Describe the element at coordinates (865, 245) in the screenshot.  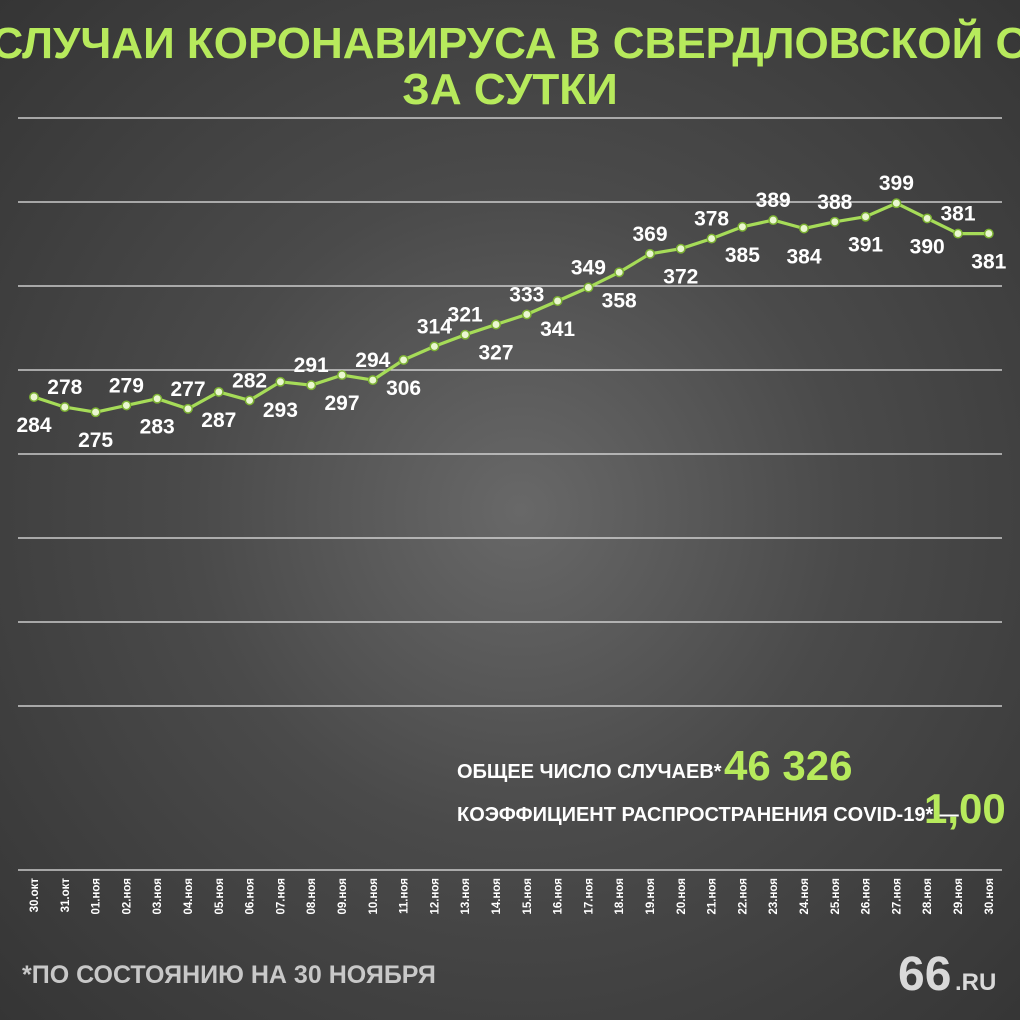
I see `data-label: 391` at that location.